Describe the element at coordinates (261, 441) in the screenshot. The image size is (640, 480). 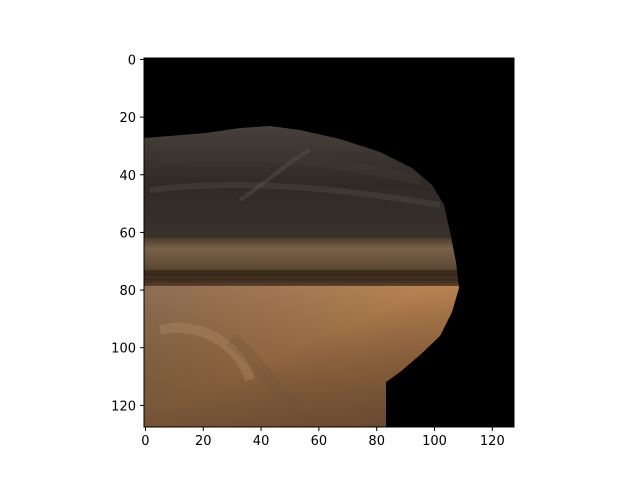
I see `x-tick-label: 40` at that location.